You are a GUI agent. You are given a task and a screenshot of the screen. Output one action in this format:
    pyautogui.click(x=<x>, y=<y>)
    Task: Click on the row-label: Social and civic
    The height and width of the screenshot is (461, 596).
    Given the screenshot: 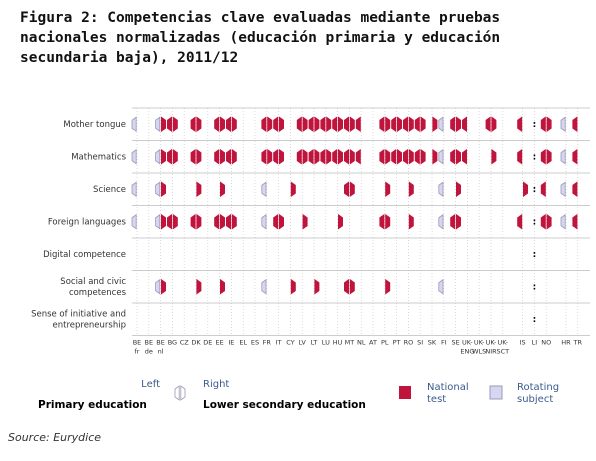 What is the action you would take?
    pyautogui.click(x=93, y=282)
    